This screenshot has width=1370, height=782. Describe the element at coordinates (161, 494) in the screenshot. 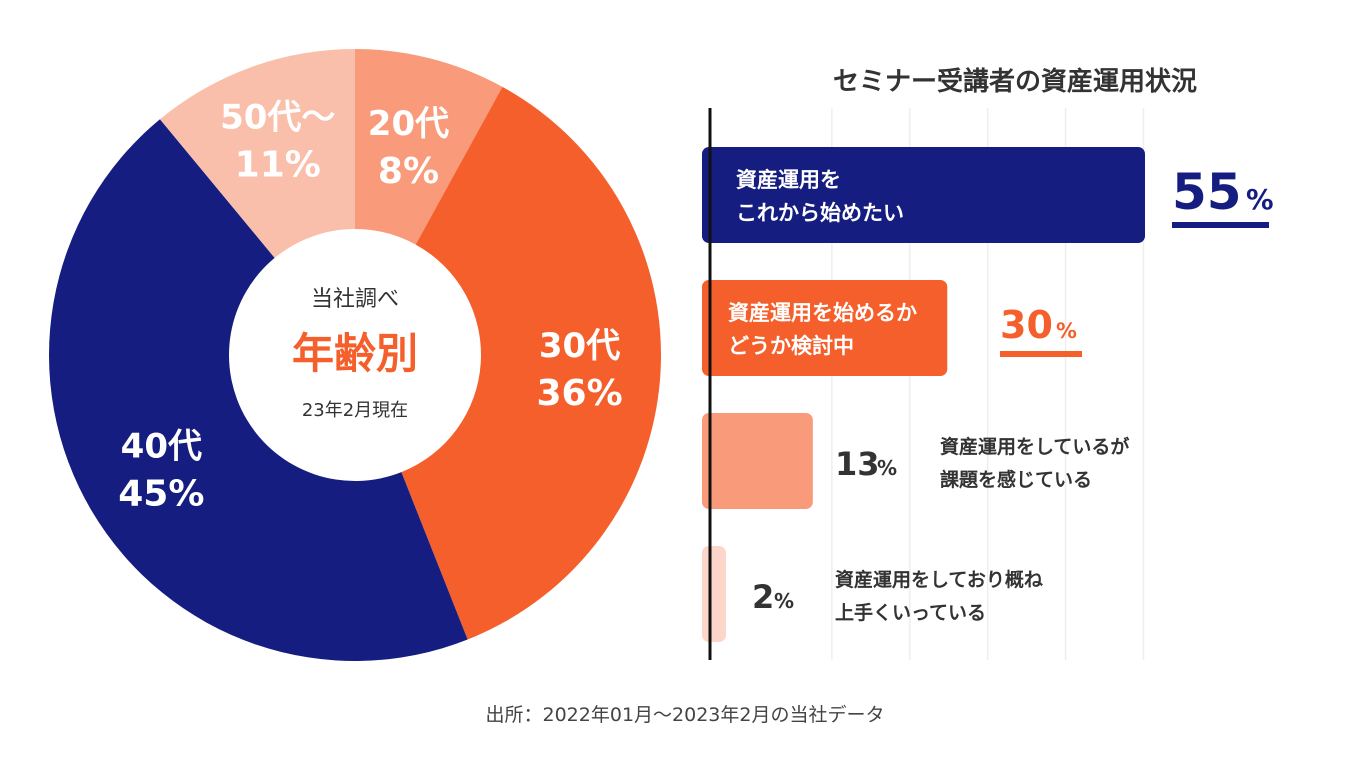

I see `pie-value-3: 45%` at that location.